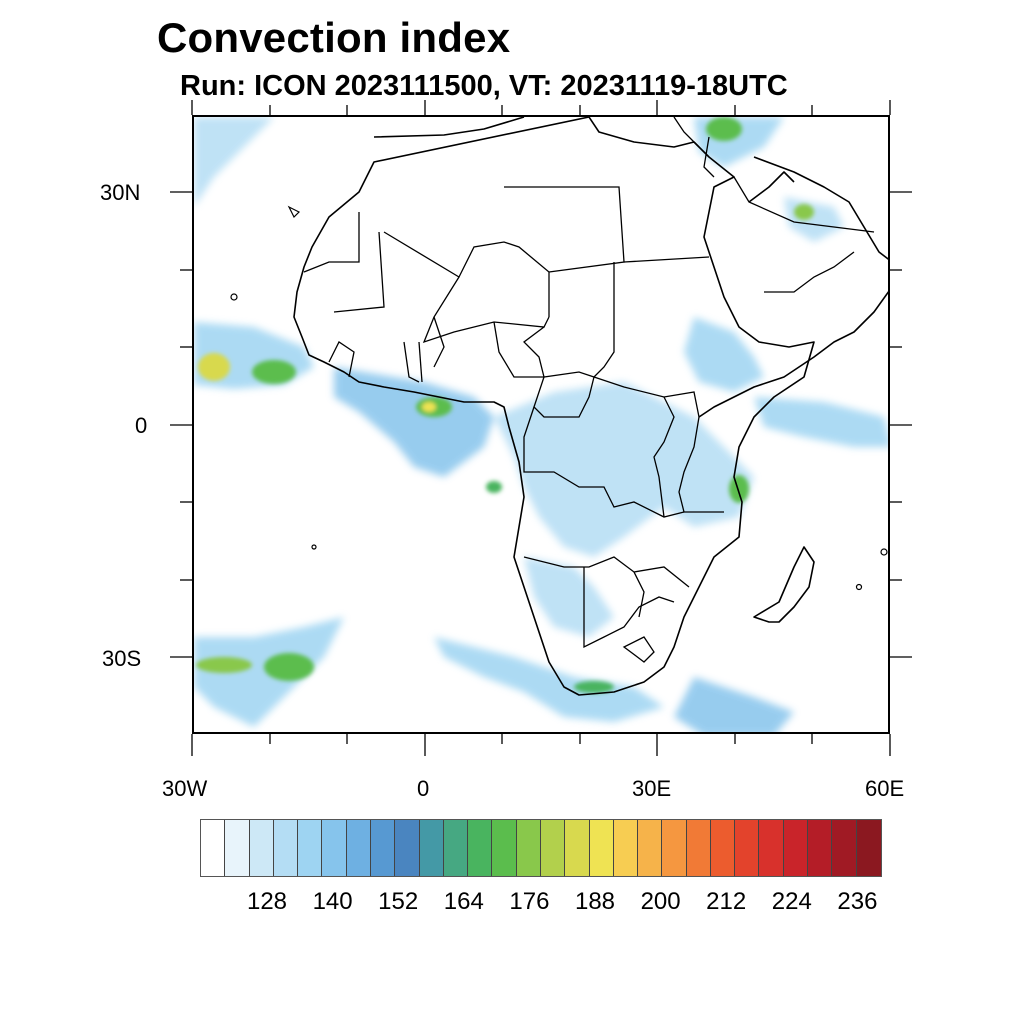 The image size is (1024, 1024). What do you see at coordinates (122, 658) in the screenshot?
I see `lat-label-30s: 30S` at bounding box center [122, 658].